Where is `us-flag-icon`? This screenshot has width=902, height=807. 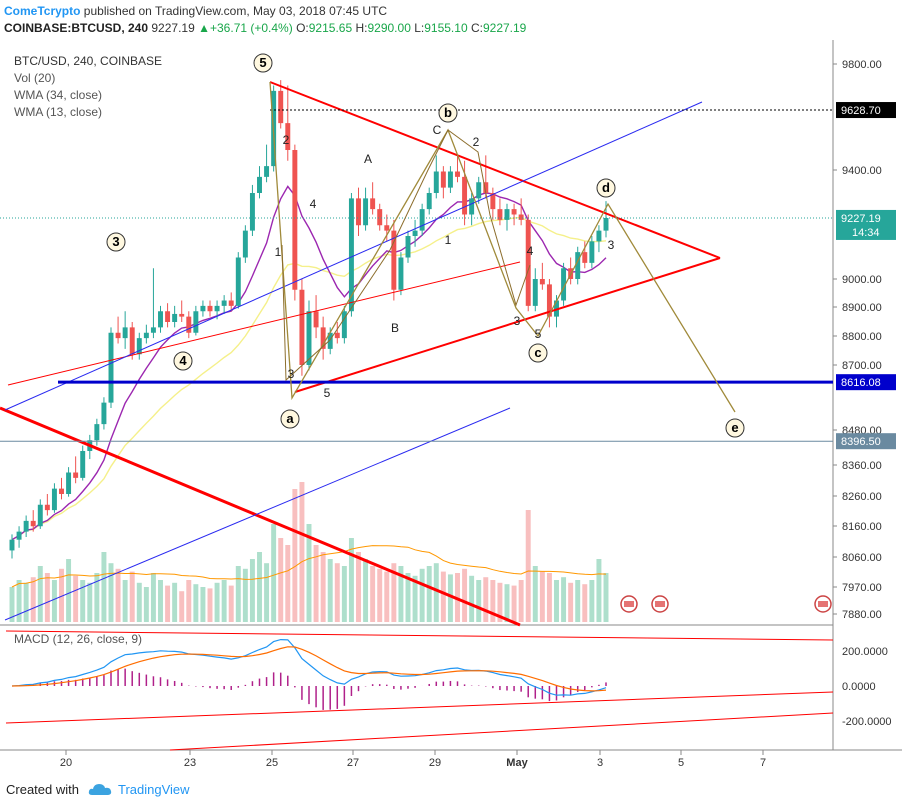 us-flag-icon is located at coordinates (660, 604).